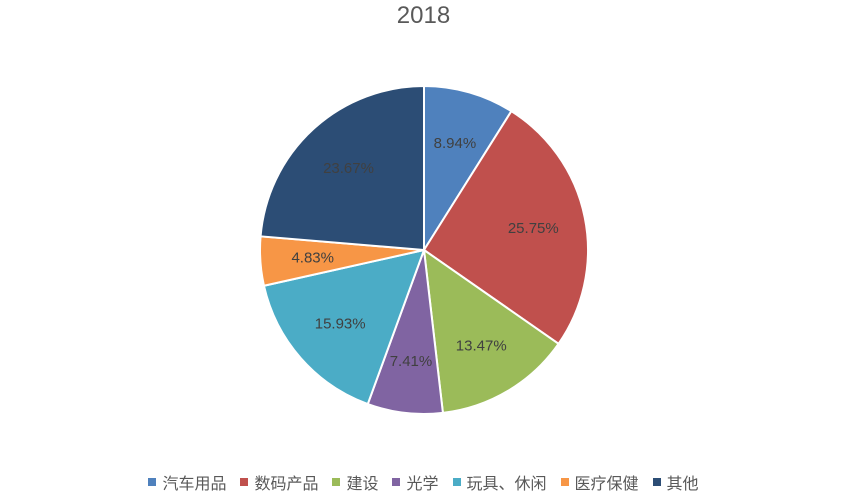 The width and height of the screenshot is (847, 494). I want to click on legend-item: 数码产品, so click(279, 482).